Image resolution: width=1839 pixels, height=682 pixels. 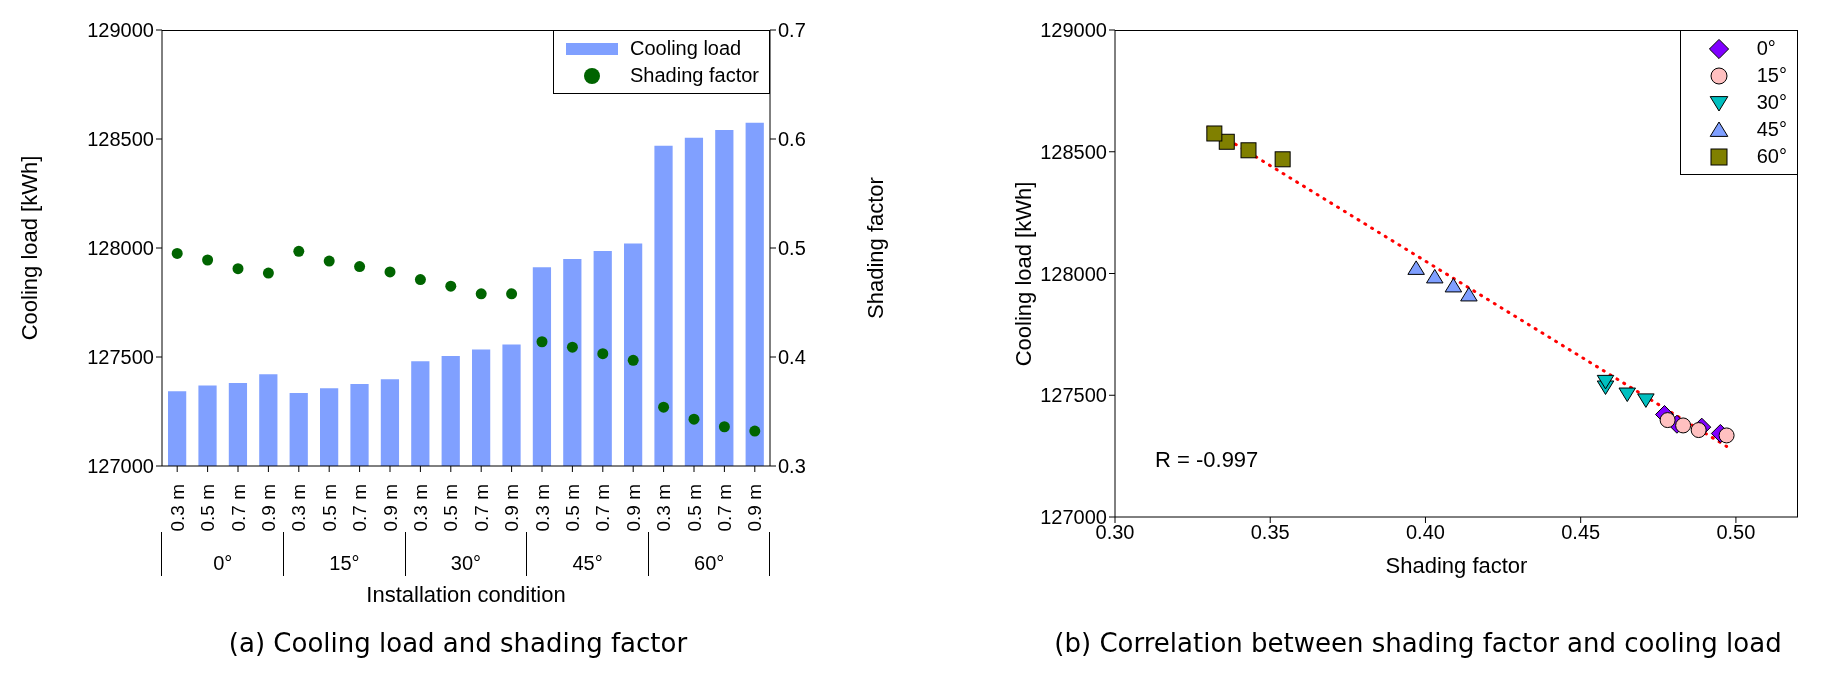 I want to click on legend-label: Shading factor, so click(x=694, y=75).